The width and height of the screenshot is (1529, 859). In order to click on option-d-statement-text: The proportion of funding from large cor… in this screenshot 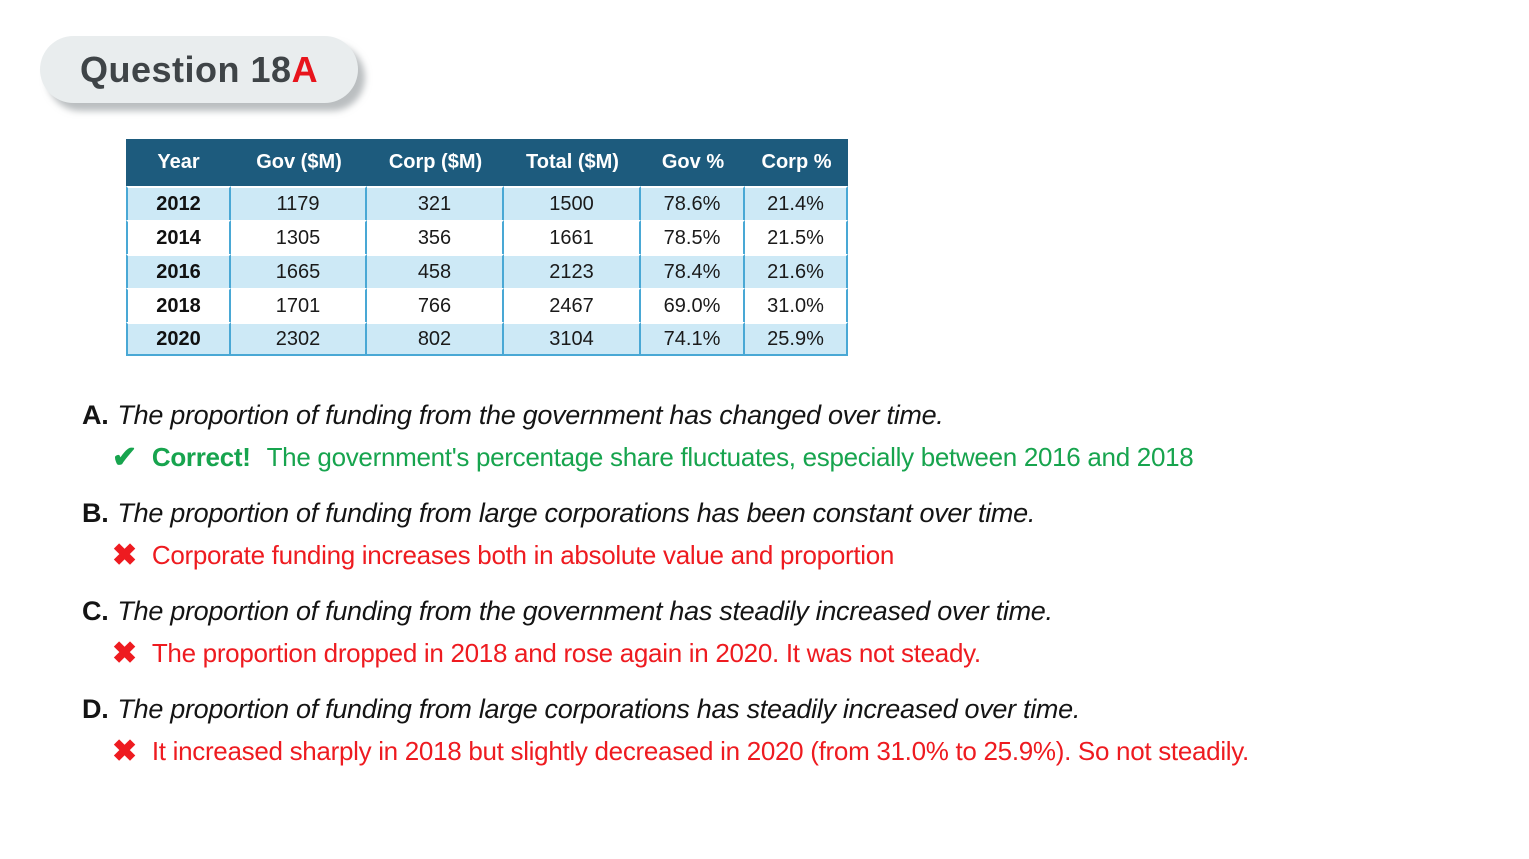, I will do `click(599, 709)`.